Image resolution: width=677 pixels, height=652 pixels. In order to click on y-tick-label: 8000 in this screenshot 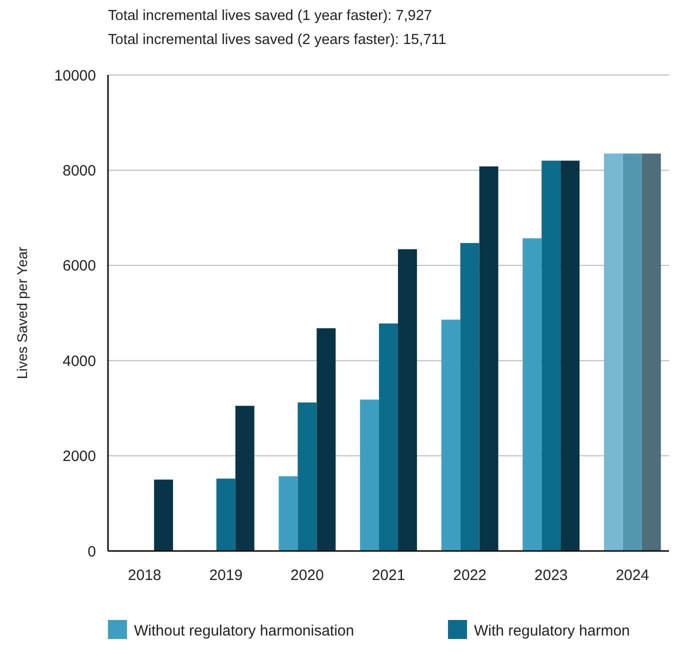, I will do `click(79, 171)`.